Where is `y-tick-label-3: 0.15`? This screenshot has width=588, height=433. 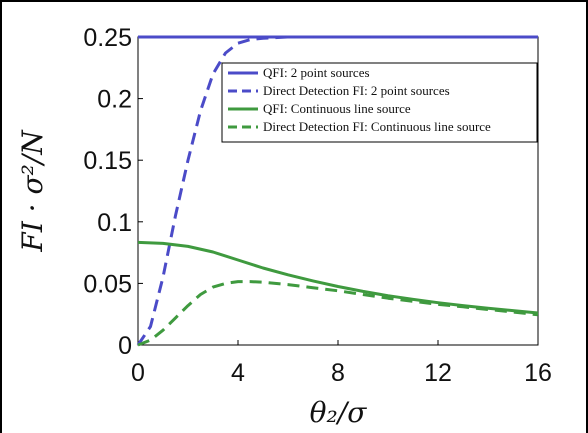
y-tick-label-3: 0.15 is located at coordinates (107, 161).